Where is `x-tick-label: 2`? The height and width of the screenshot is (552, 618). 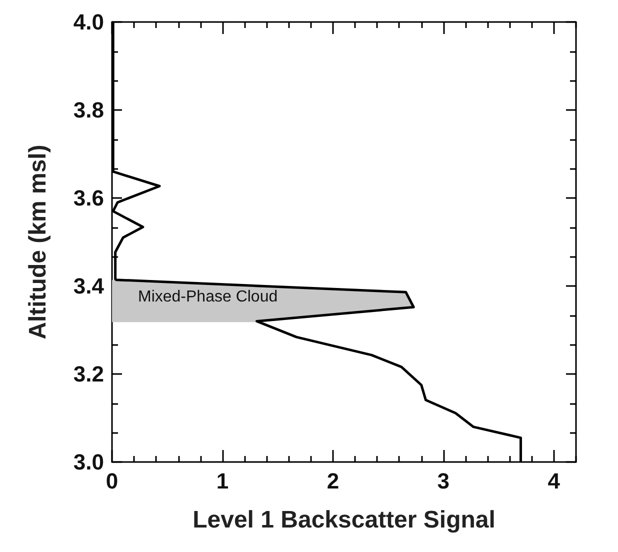 x-tick-label: 2 is located at coordinates (333, 481).